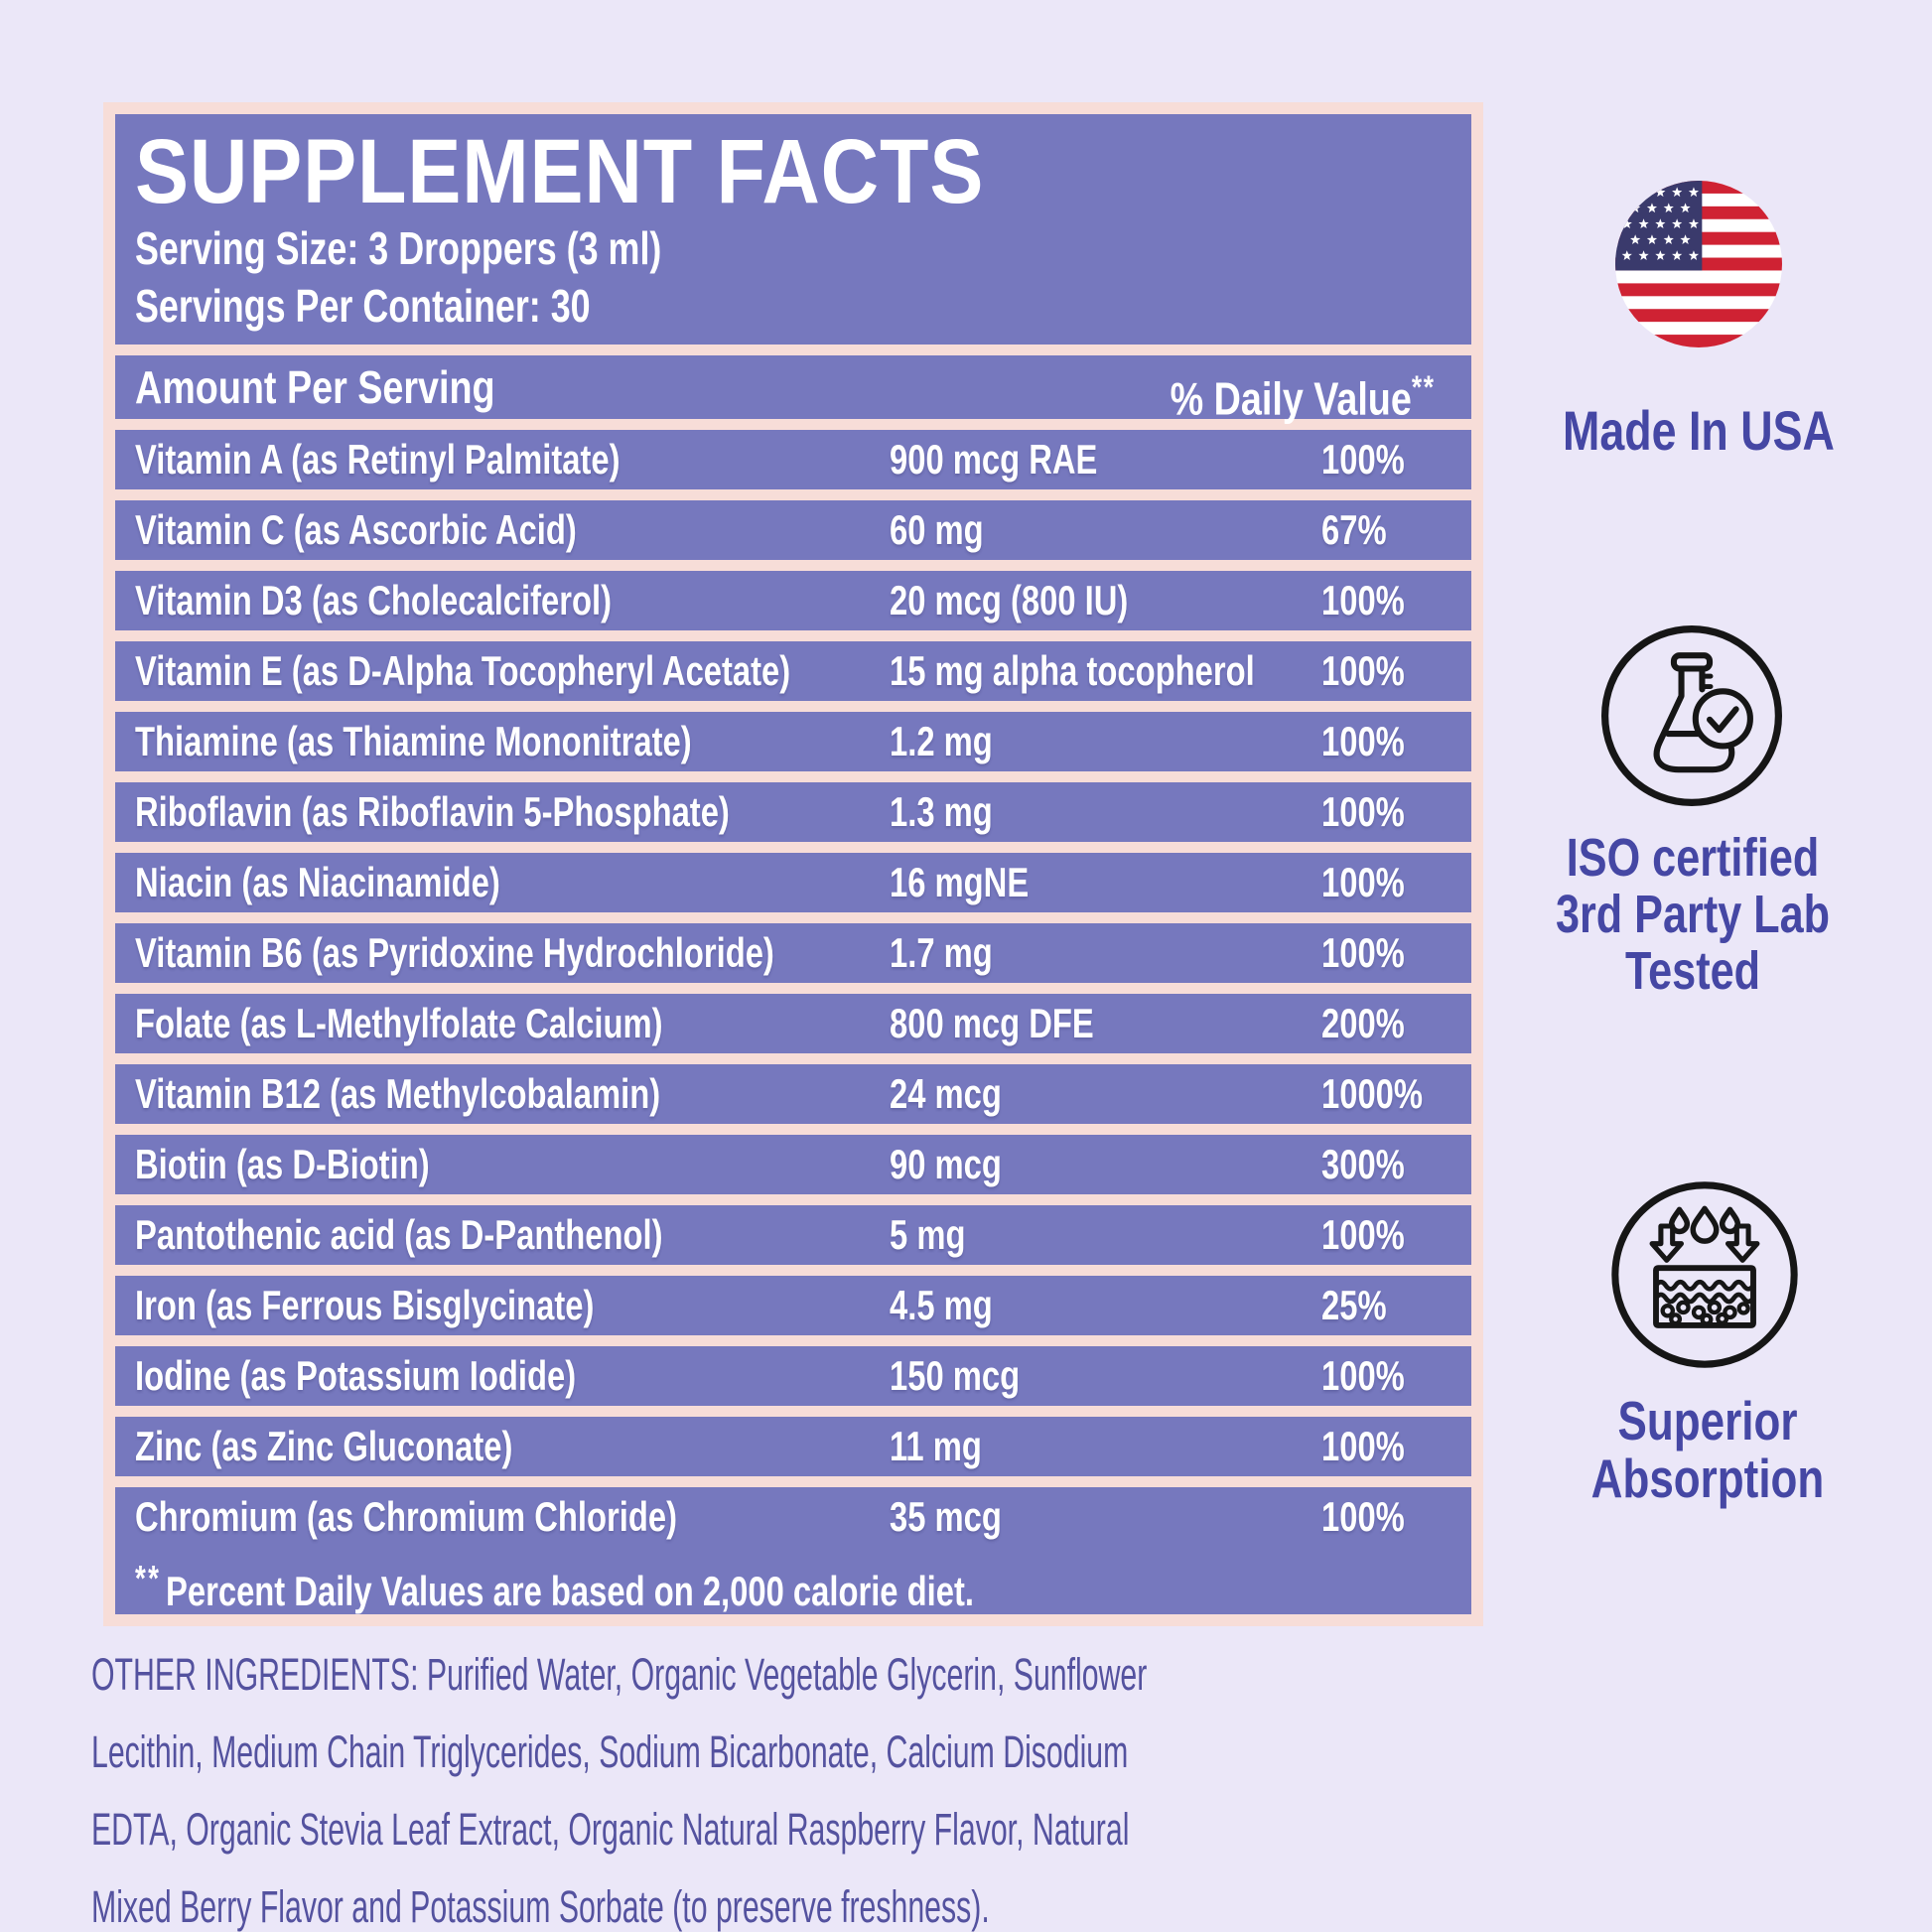 This screenshot has height=1932, width=1932. What do you see at coordinates (928, 1234) in the screenshot?
I see `nutrient-amount: 5 mg` at bounding box center [928, 1234].